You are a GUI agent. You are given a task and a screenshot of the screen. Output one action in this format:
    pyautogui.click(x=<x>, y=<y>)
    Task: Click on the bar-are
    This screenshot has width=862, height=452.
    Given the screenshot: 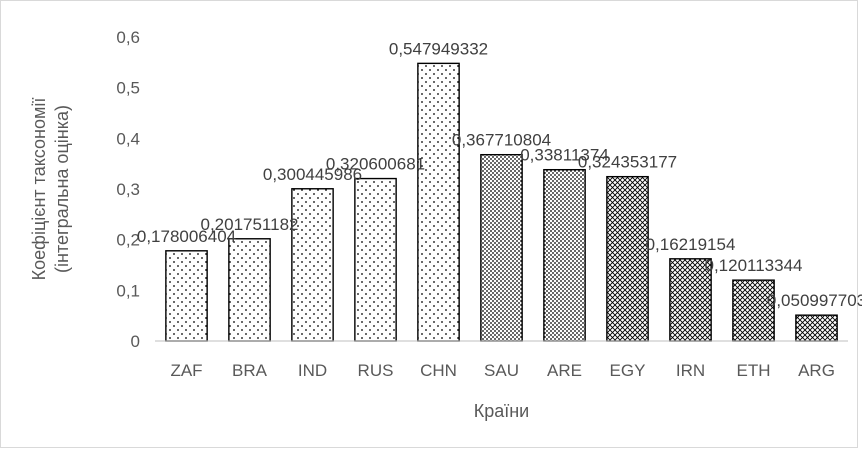 What is the action you would take?
    pyautogui.click(x=564, y=255)
    